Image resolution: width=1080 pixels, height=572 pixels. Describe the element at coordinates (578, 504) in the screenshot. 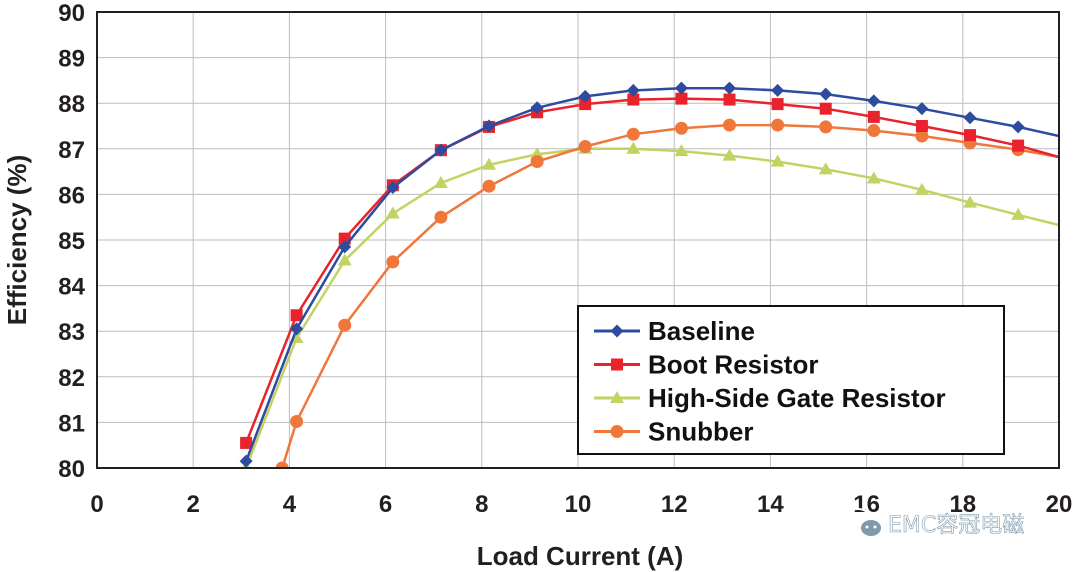

I see `x-tick-label: 10` at that location.